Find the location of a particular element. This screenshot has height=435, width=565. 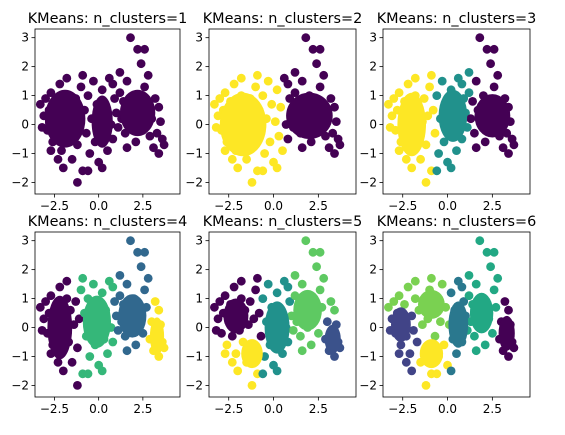

y-tick-label: −2 is located at coordinates (20, 182).